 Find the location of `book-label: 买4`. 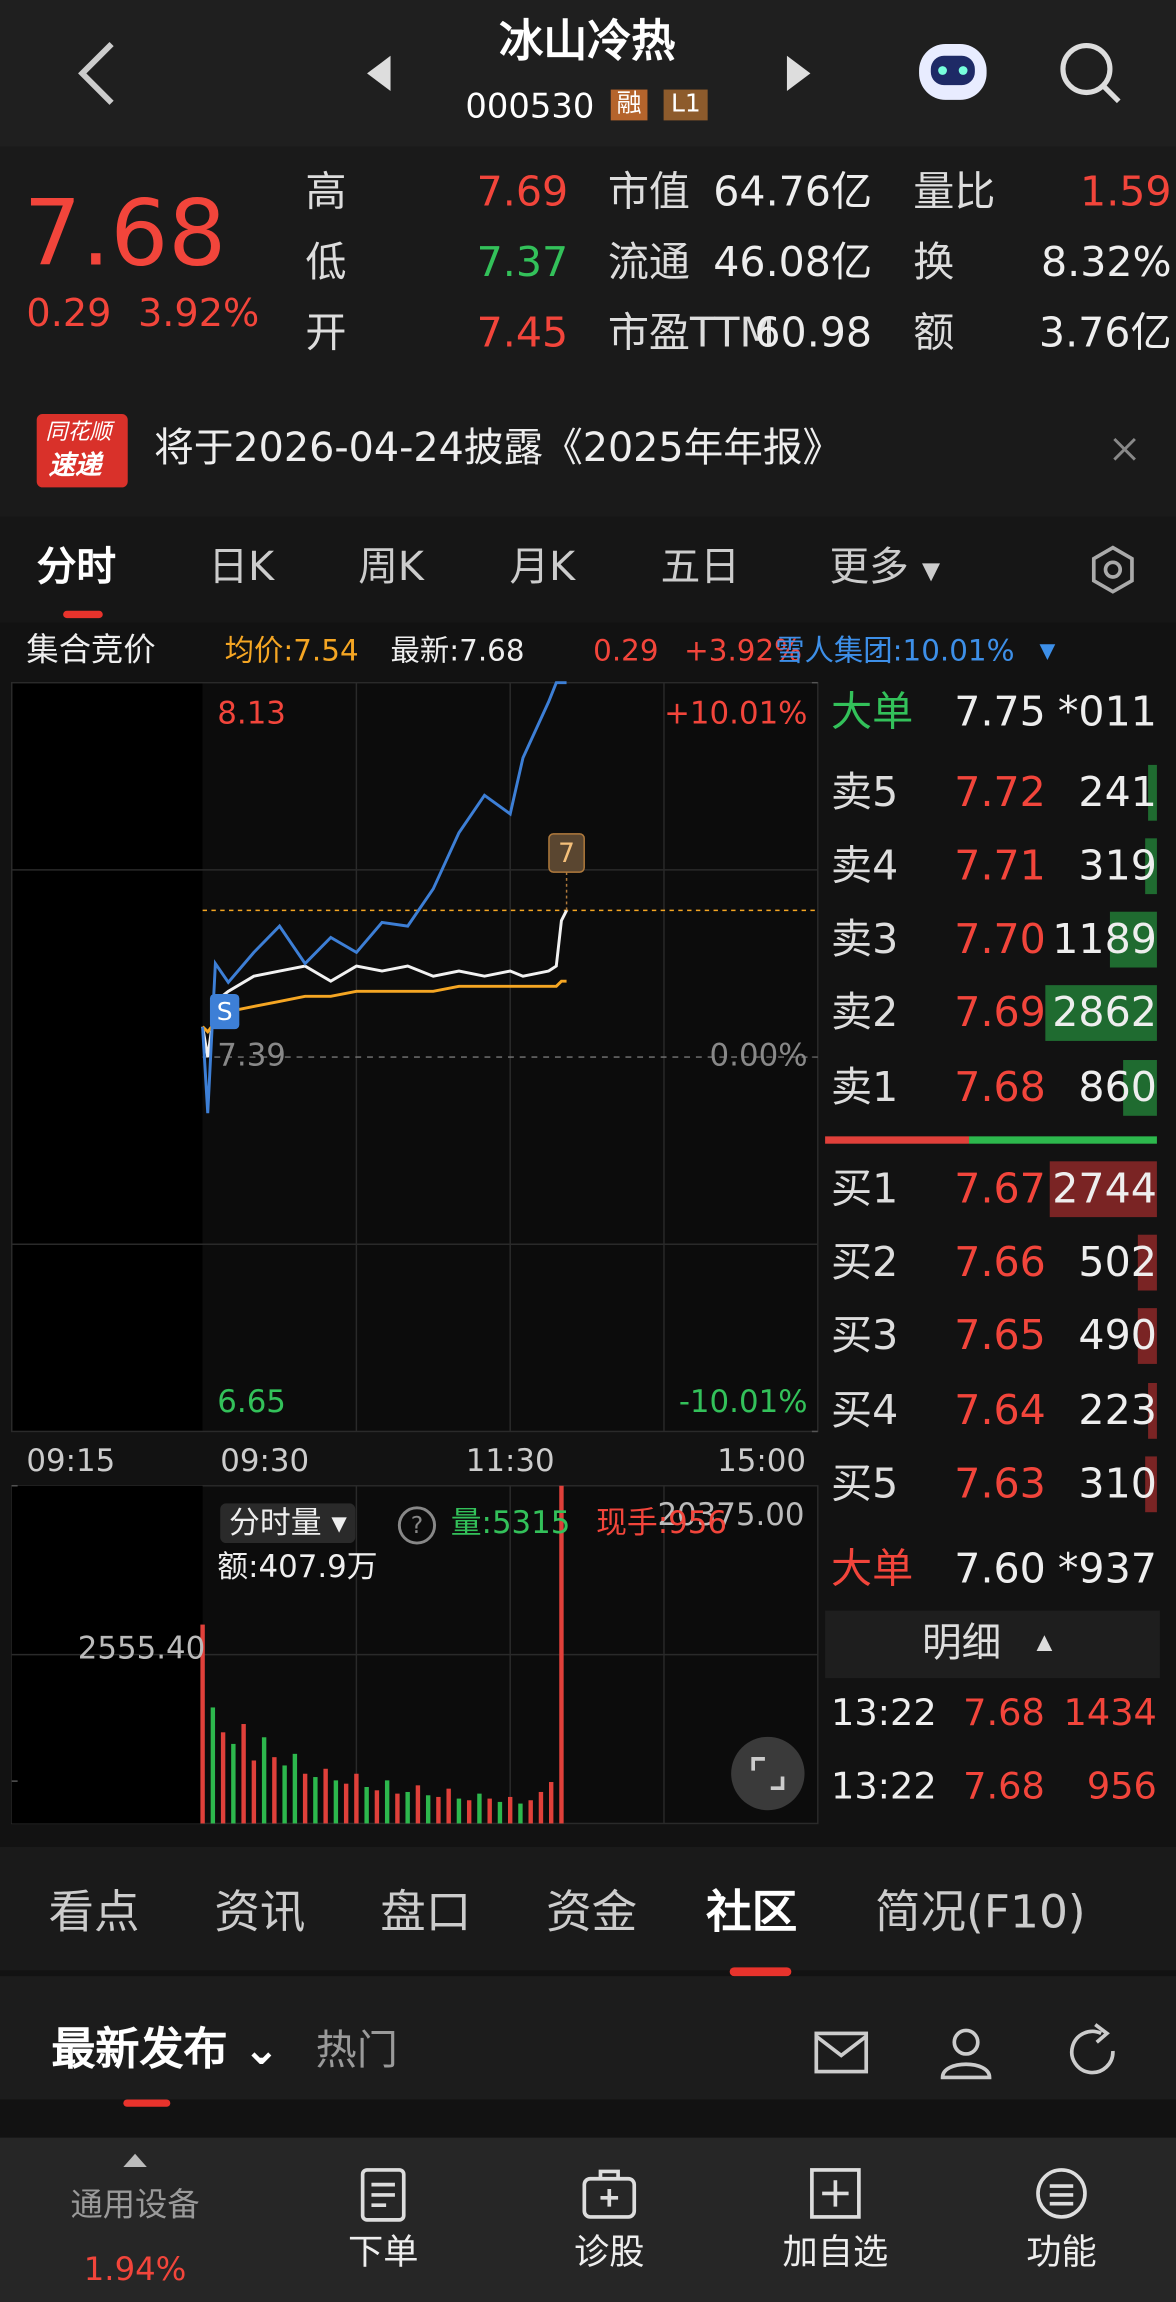

book-label: 买4 is located at coordinates (864, 1410).